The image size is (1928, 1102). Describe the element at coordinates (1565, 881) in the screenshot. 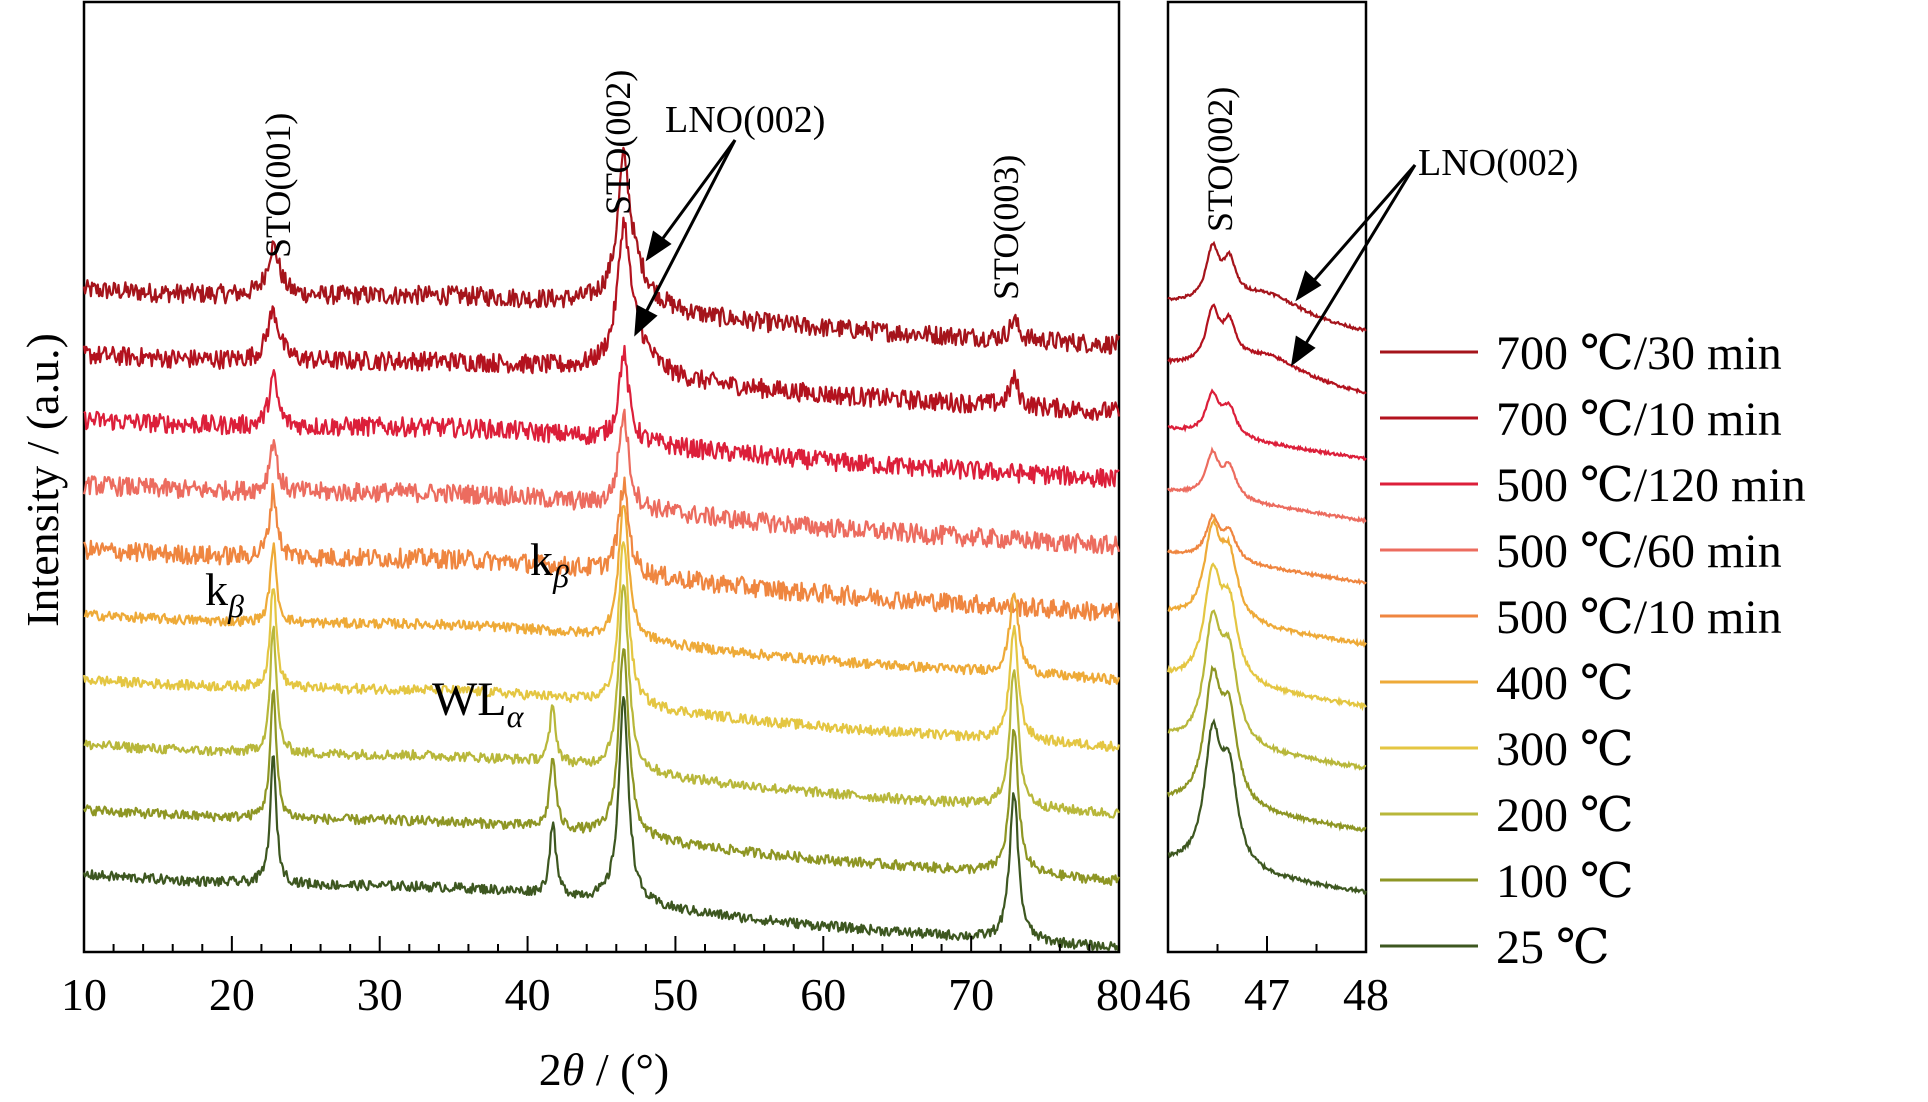

I see `legend-label: 100 ℃` at that location.